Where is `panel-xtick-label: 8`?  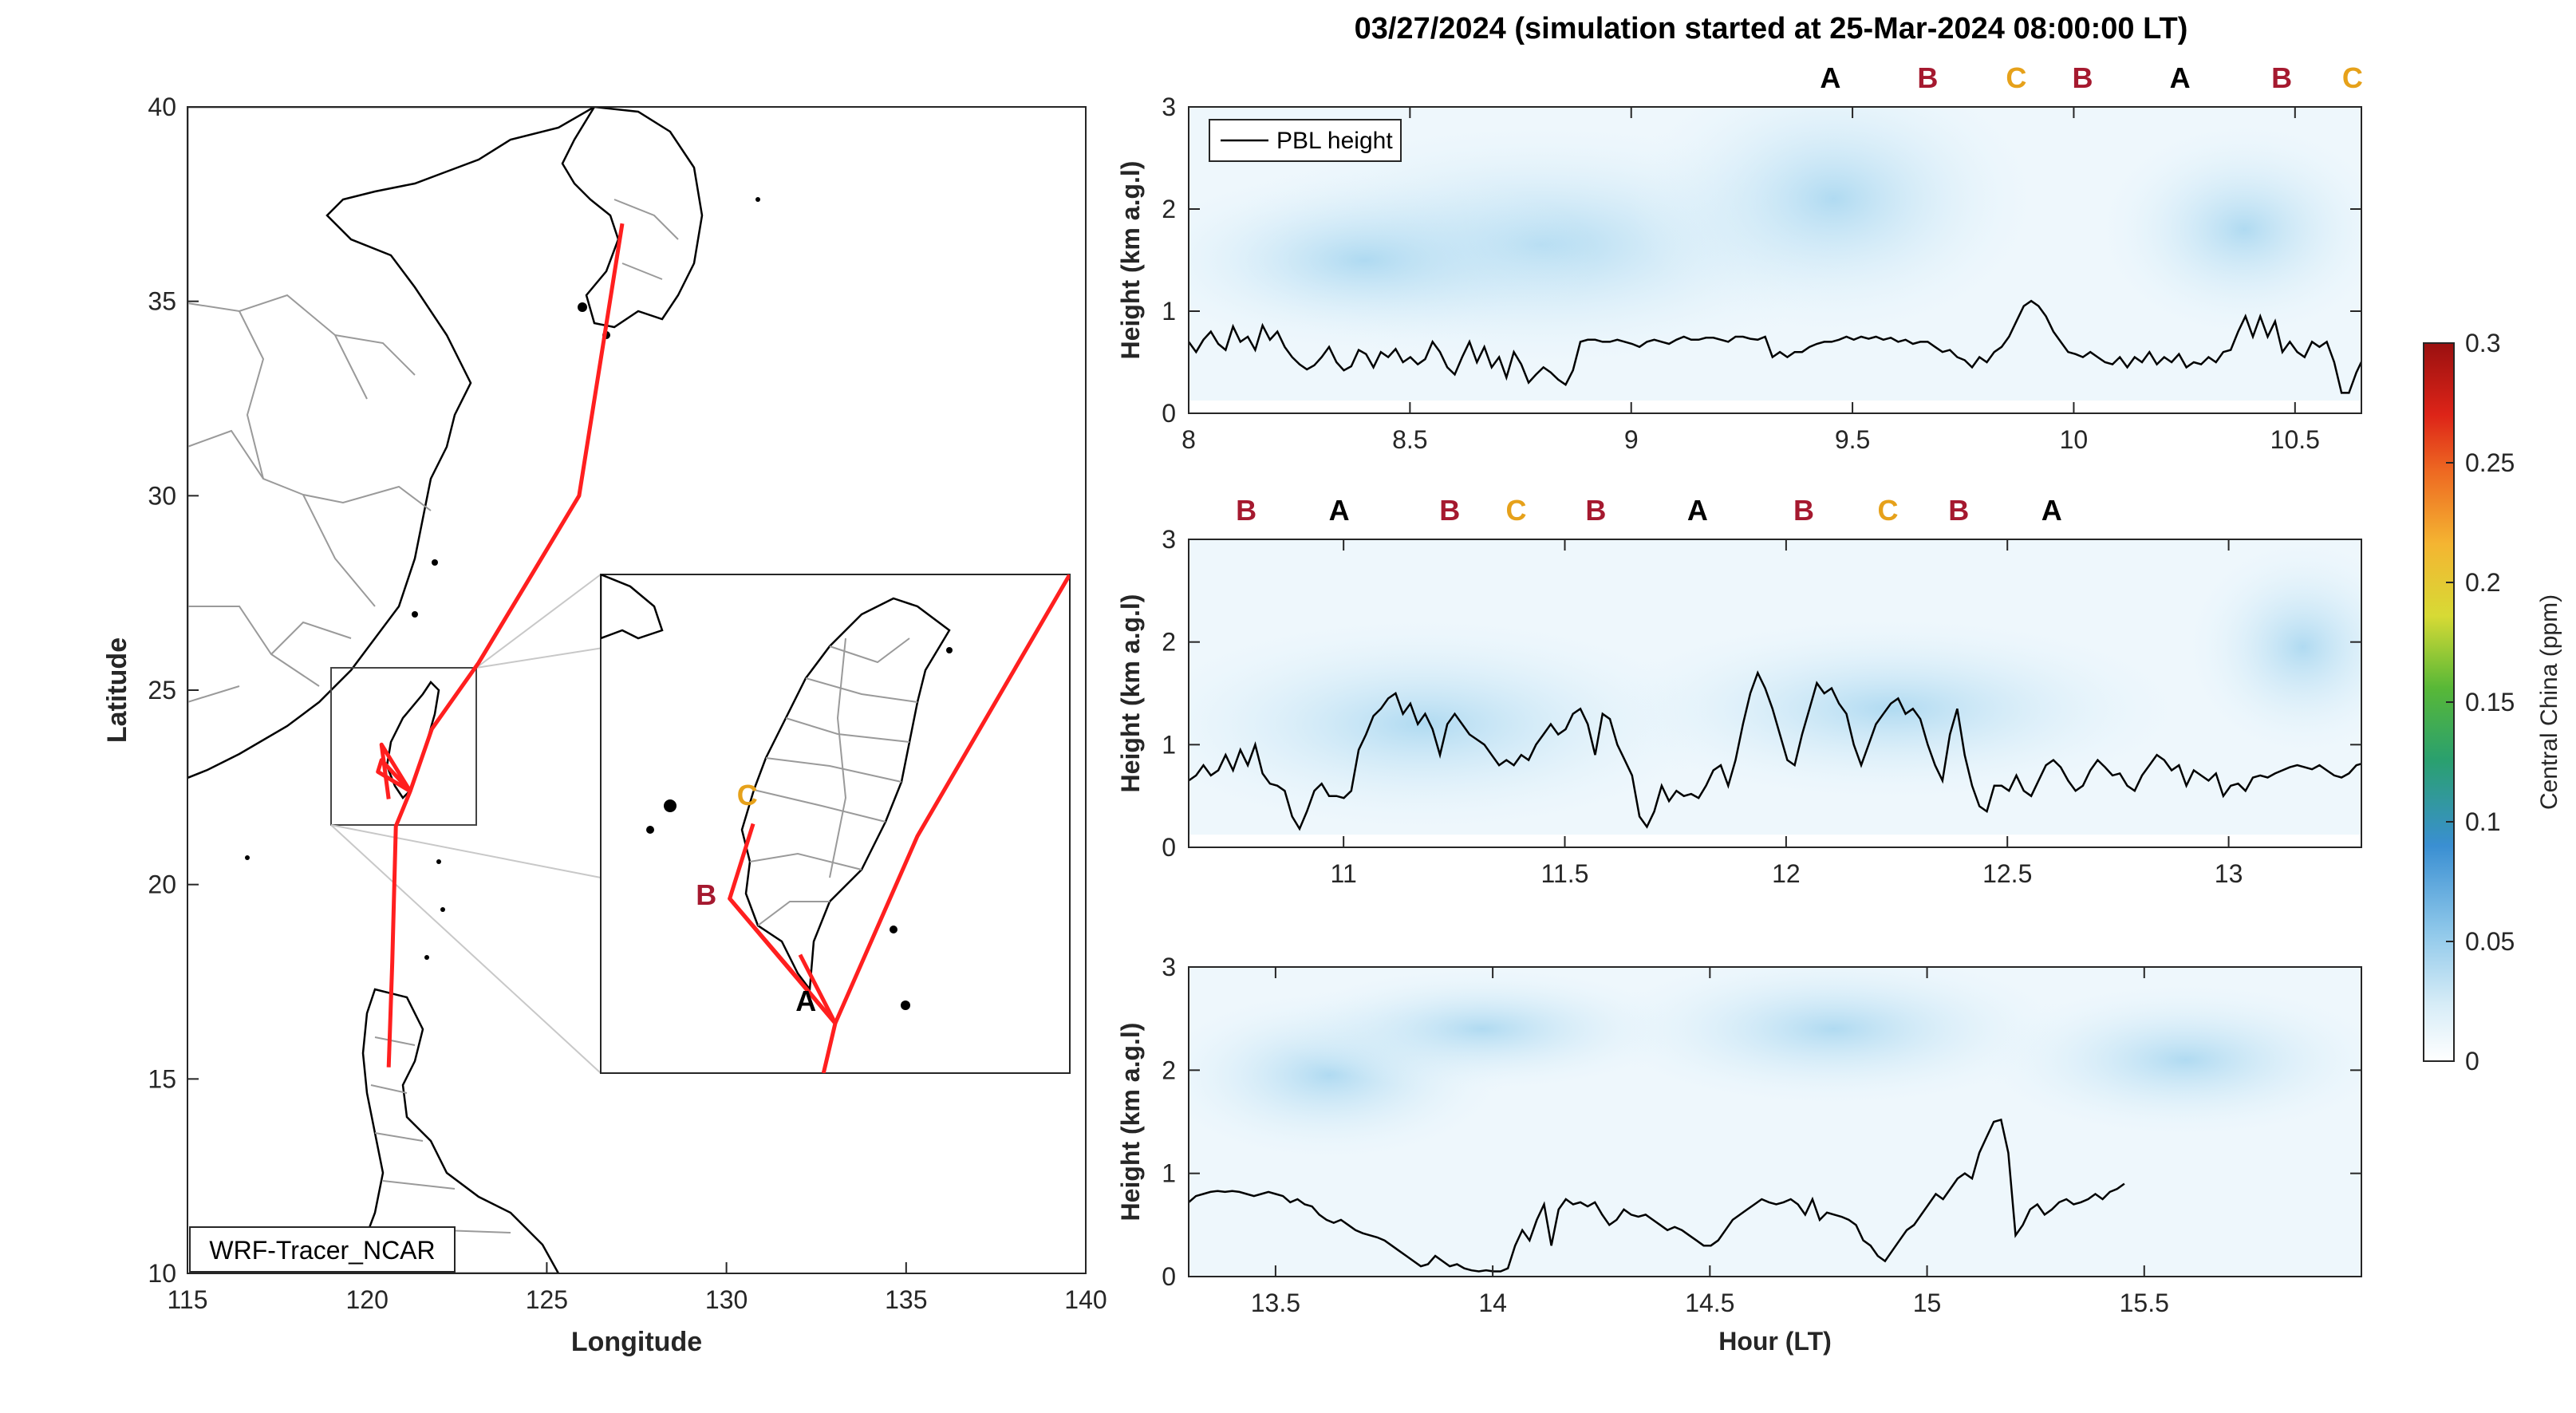 panel-xtick-label: 8 is located at coordinates (1188, 439).